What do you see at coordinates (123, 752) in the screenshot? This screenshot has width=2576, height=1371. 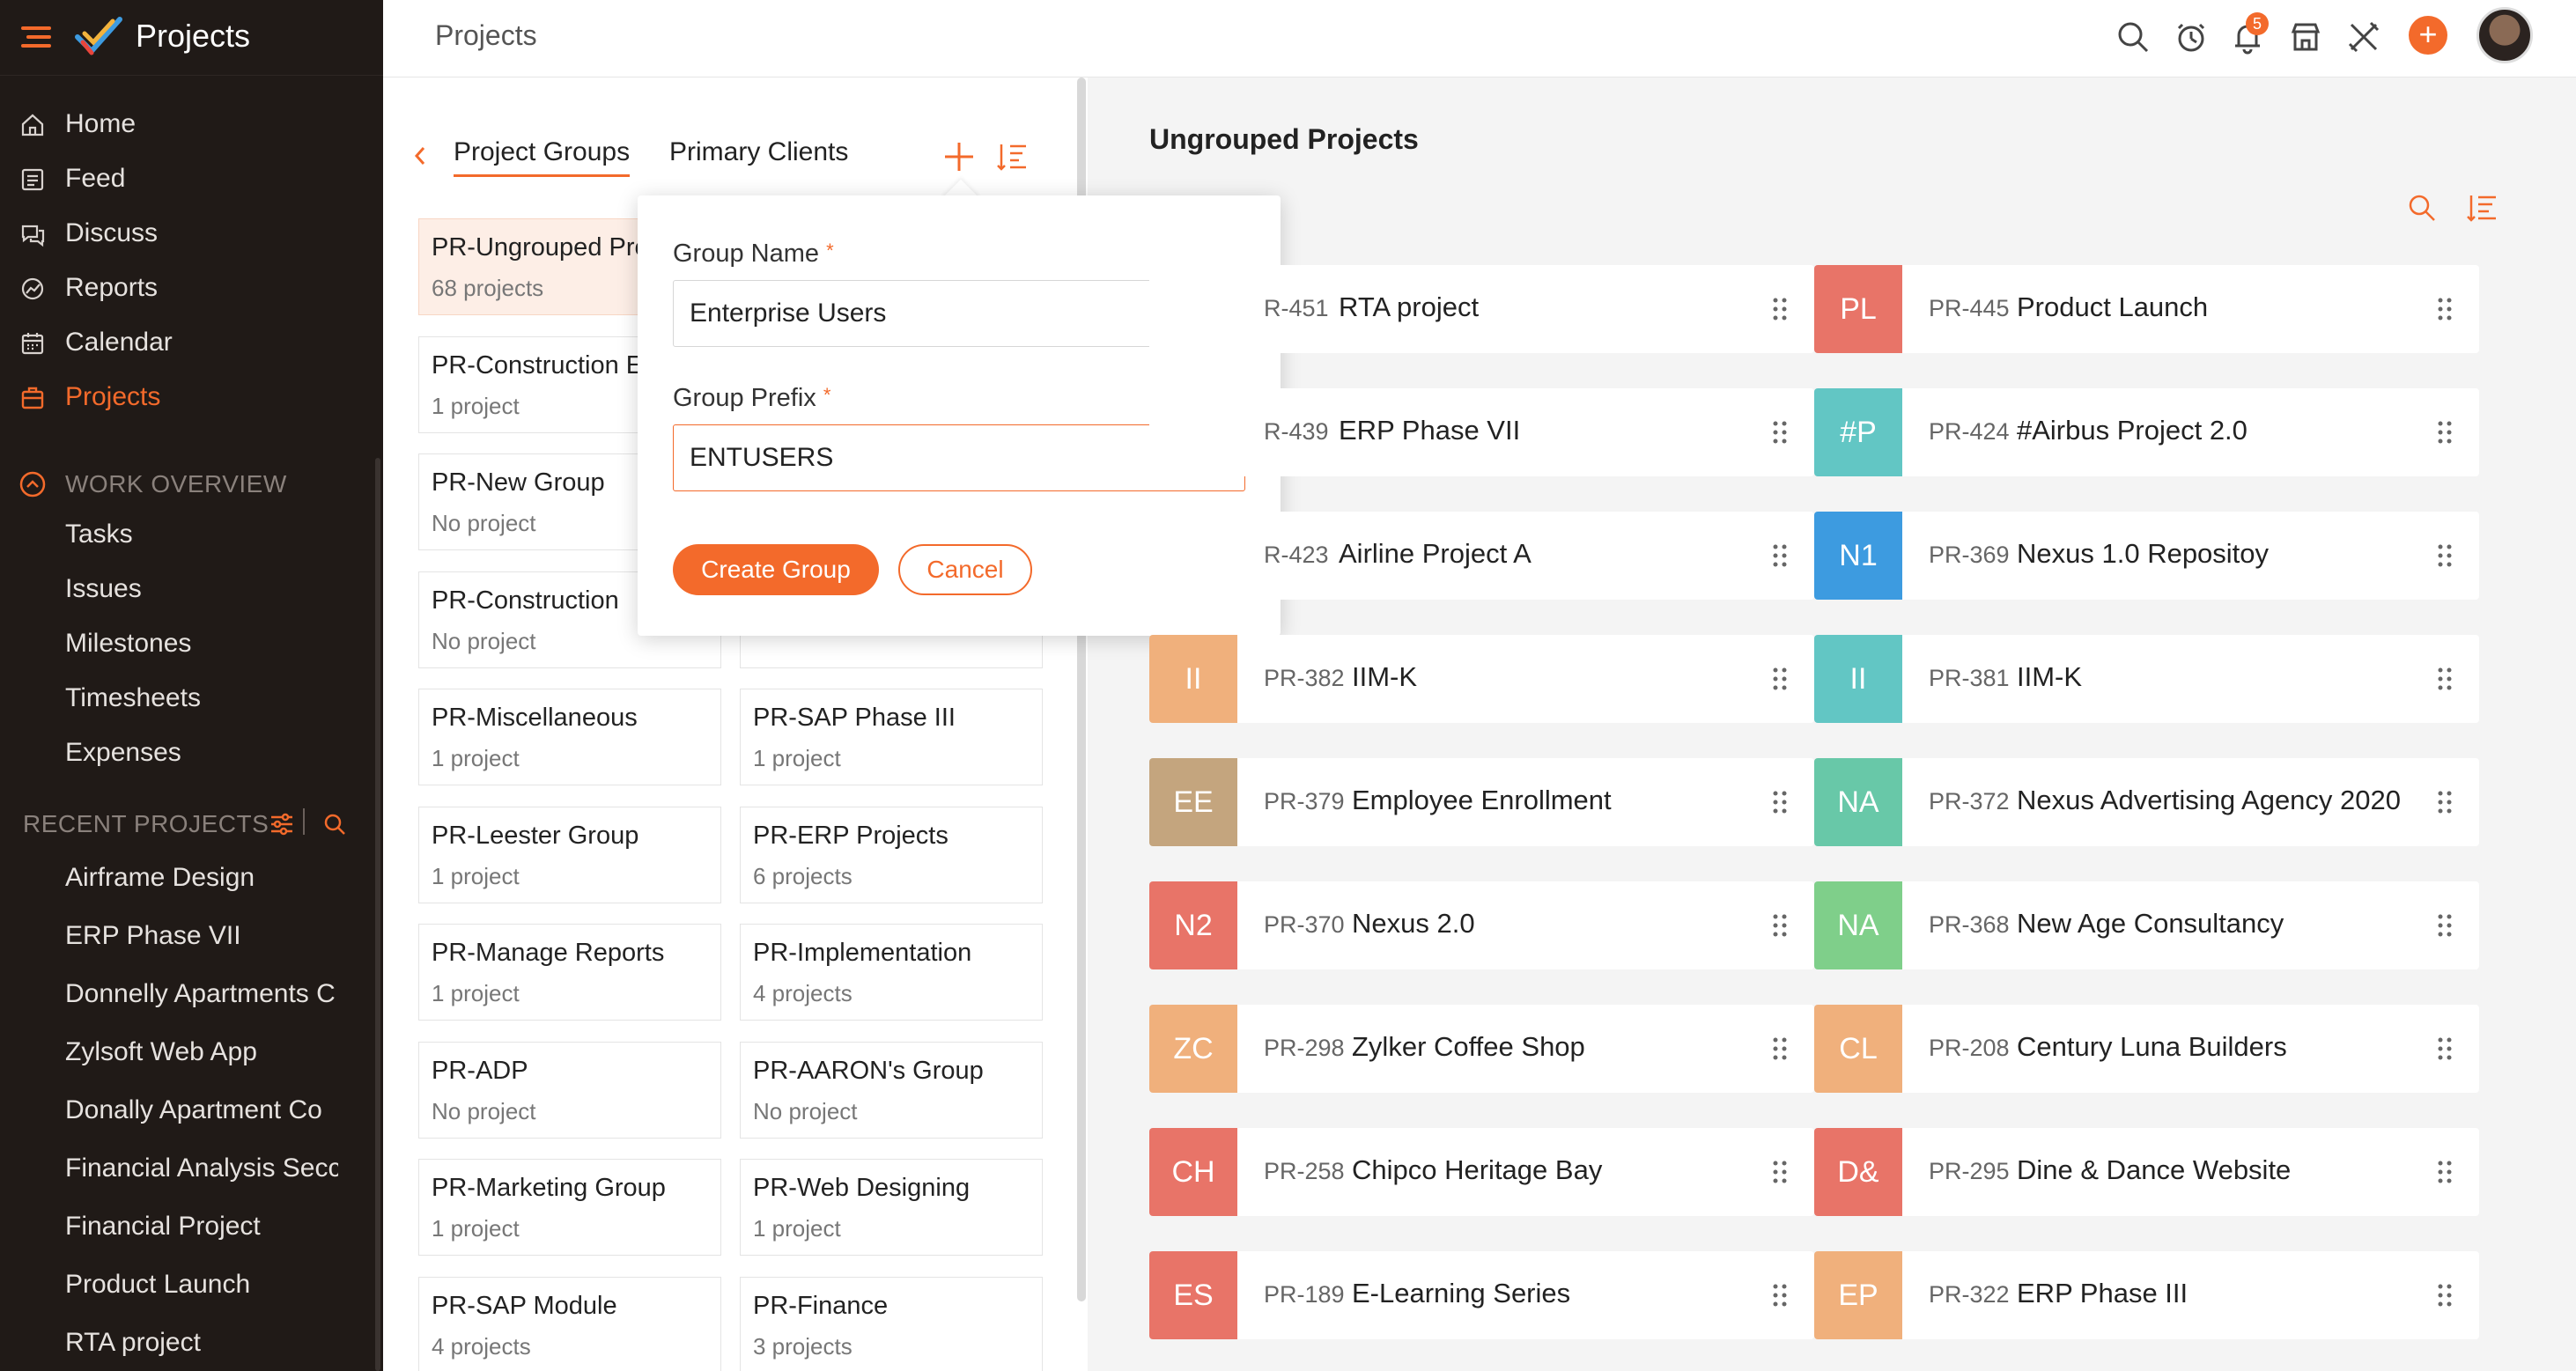 I see `work-overview-item: Expenses` at bounding box center [123, 752].